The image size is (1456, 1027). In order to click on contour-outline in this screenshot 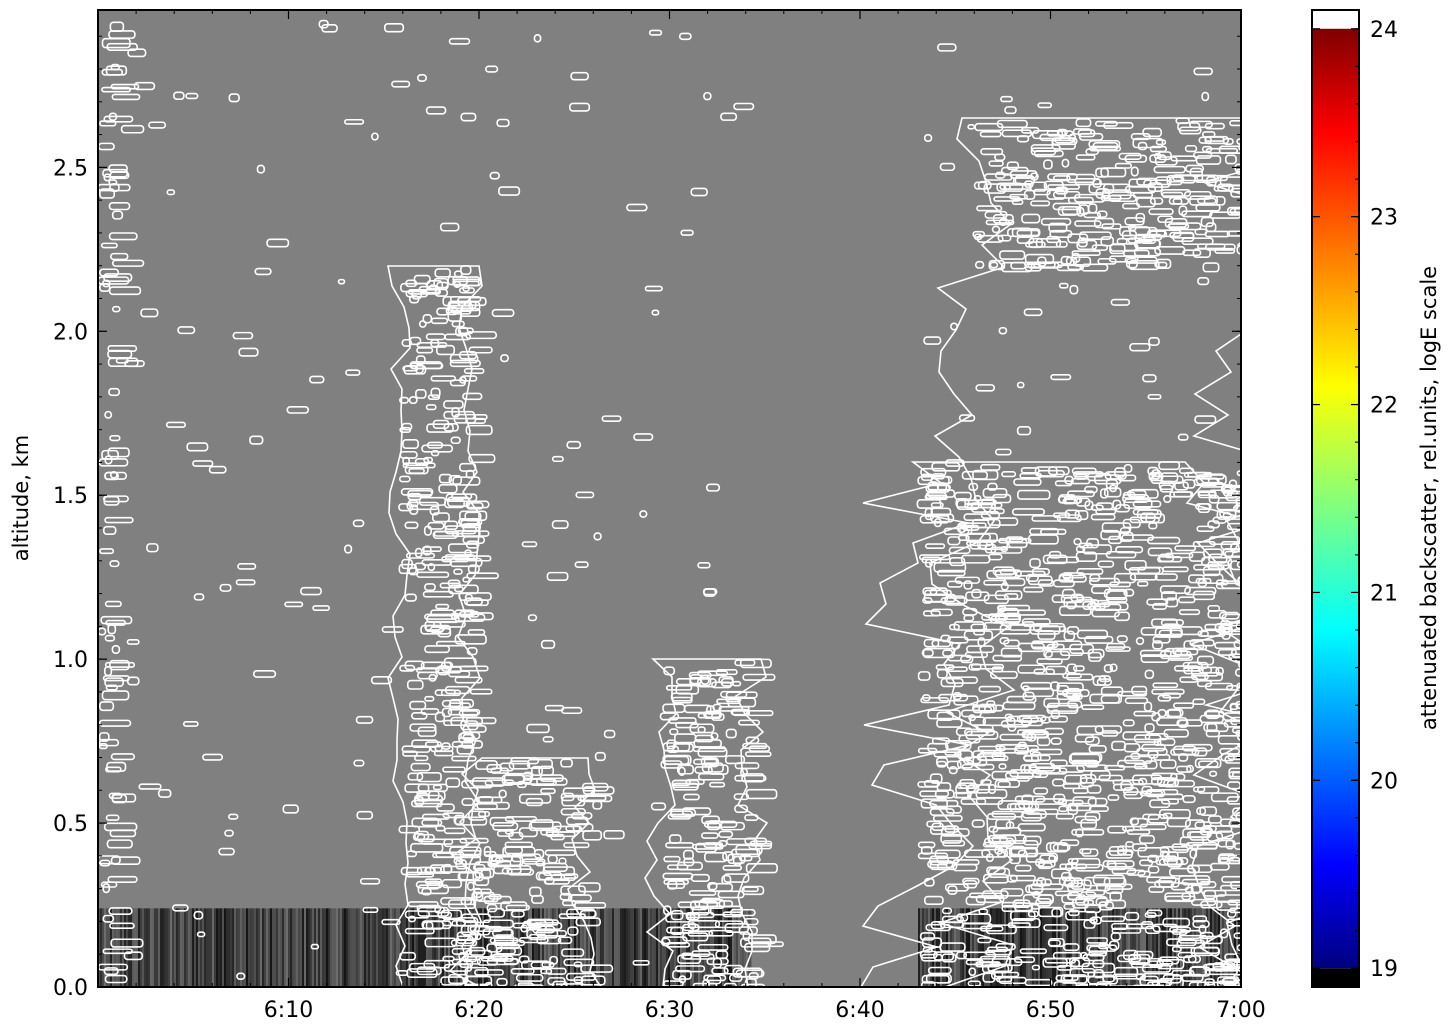, I will do `click(706, 822)`.